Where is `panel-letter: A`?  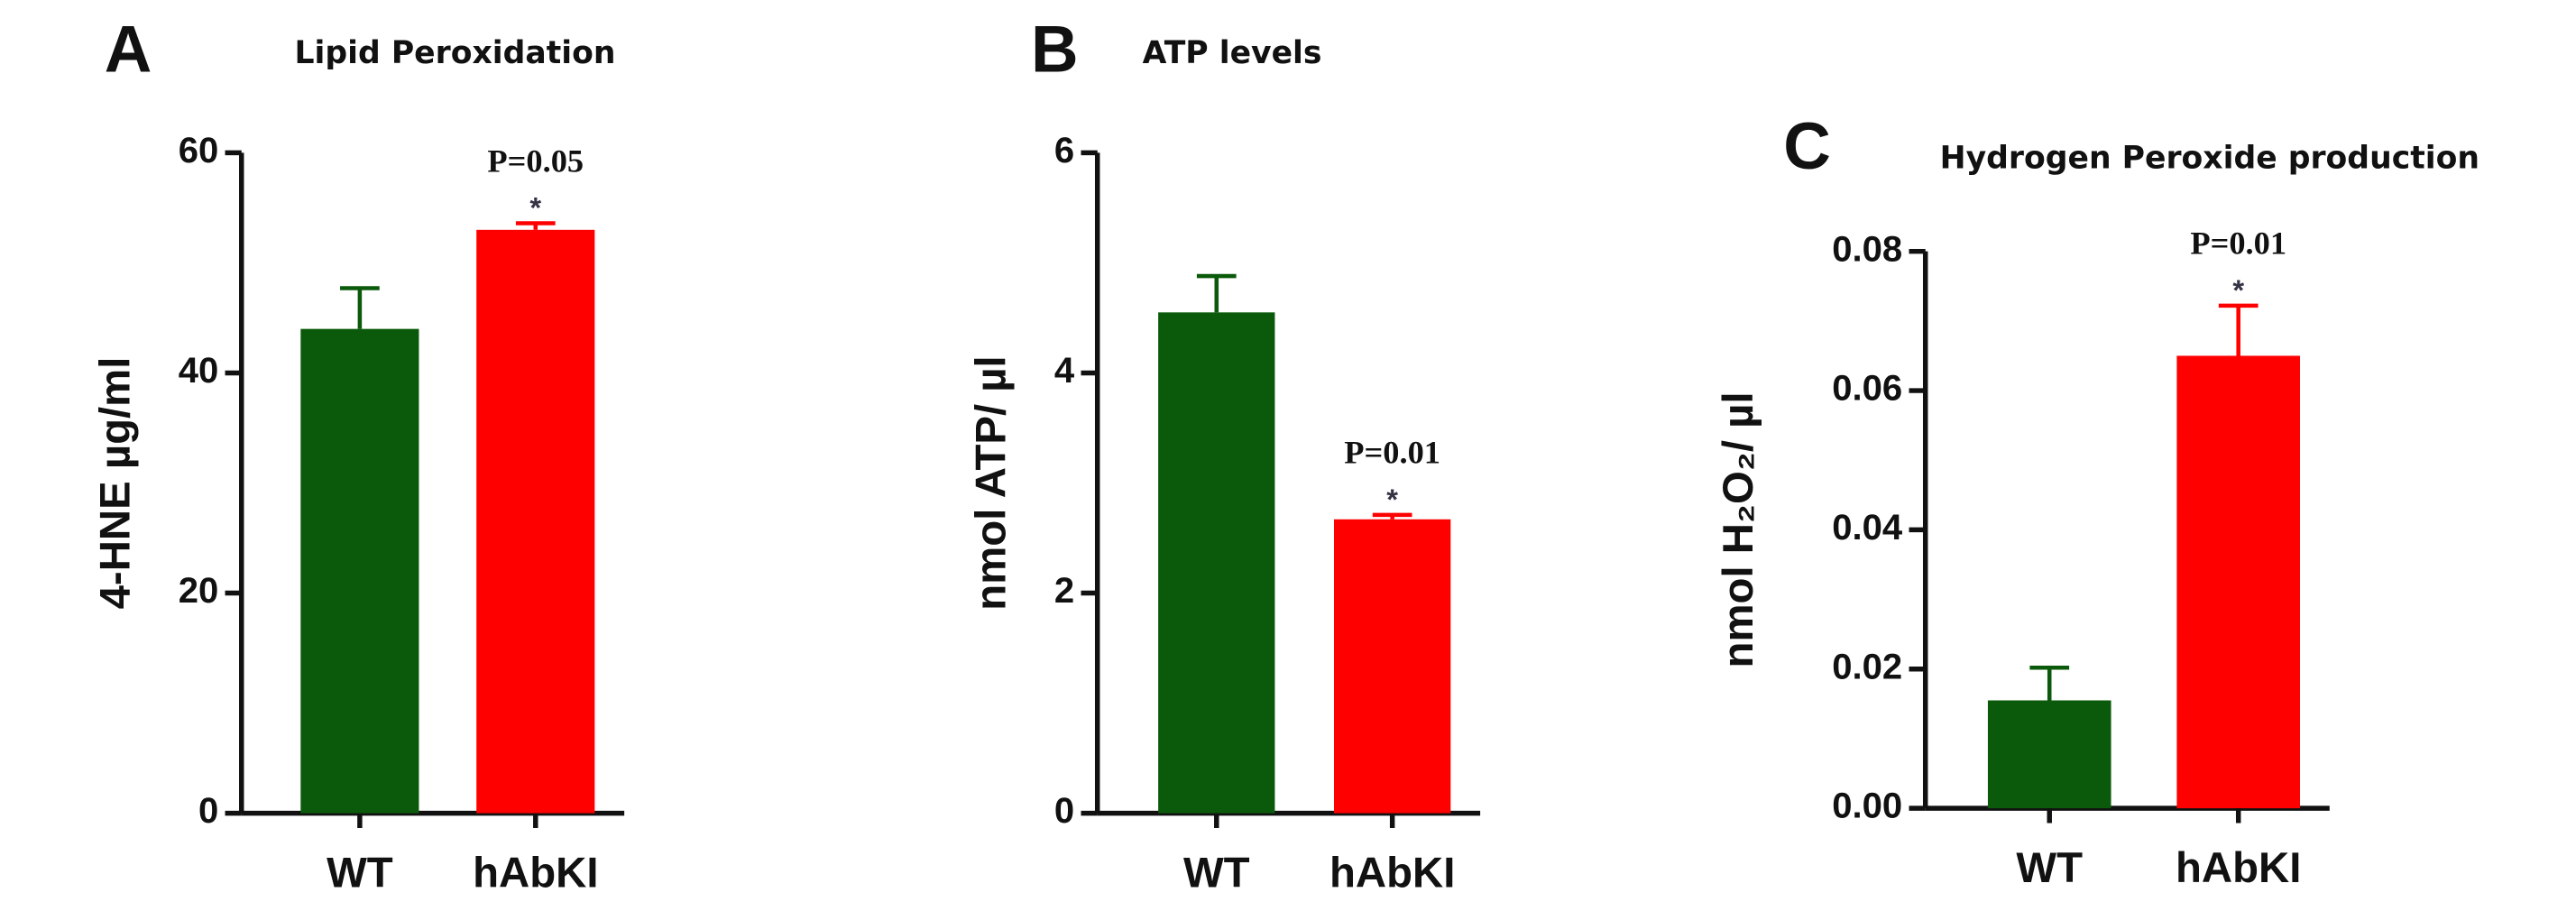 panel-letter: A is located at coordinates (129, 49).